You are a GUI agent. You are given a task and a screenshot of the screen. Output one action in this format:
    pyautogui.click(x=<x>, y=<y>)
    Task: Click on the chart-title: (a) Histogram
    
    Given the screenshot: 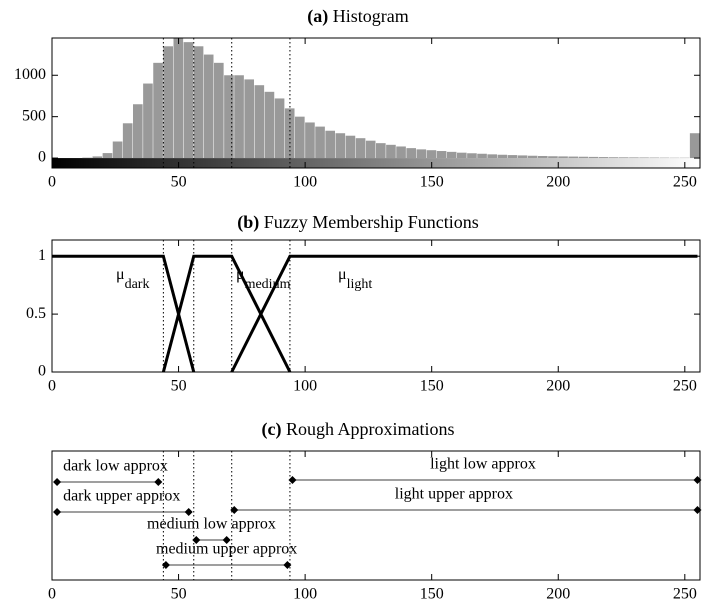 What is the action you would take?
    pyautogui.click(x=358, y=16)
    